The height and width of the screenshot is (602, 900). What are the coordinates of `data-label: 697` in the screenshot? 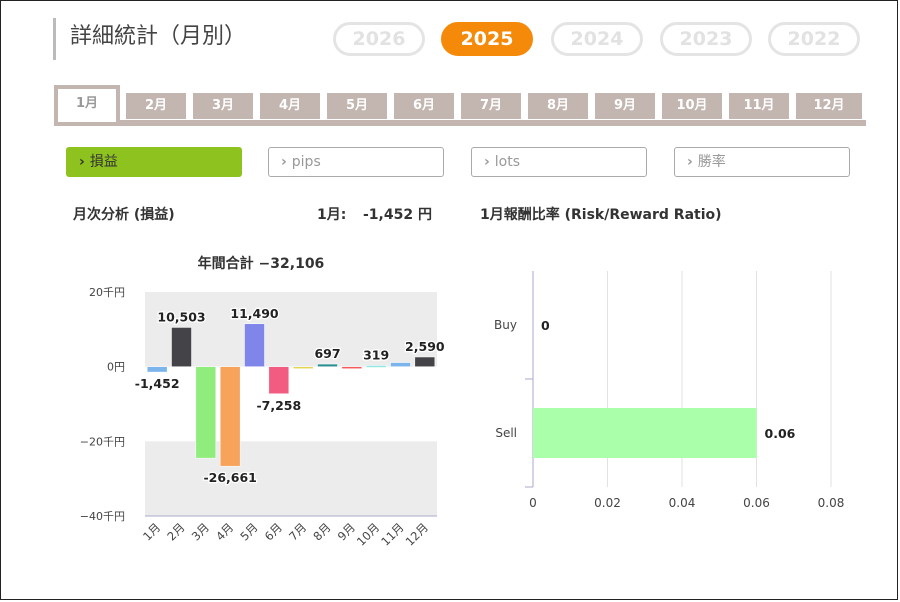 It's located at (327, 353).